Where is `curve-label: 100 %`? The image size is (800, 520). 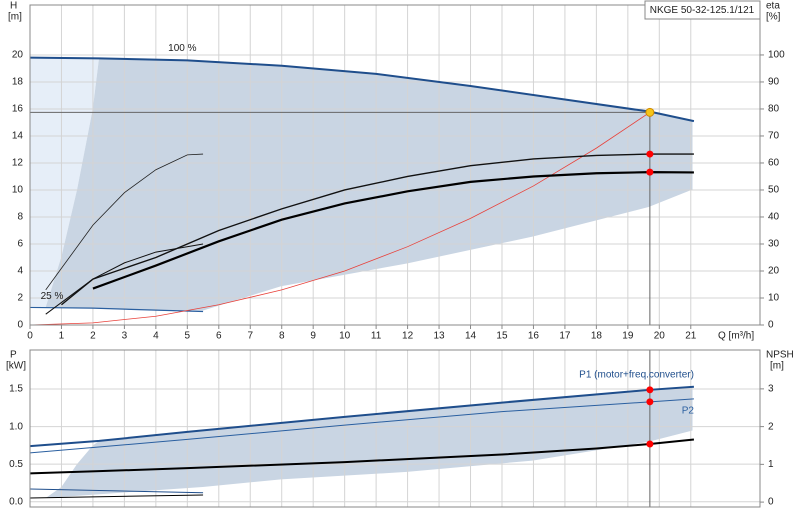
curve-label: 100 % is located at coordinates (182, 48).